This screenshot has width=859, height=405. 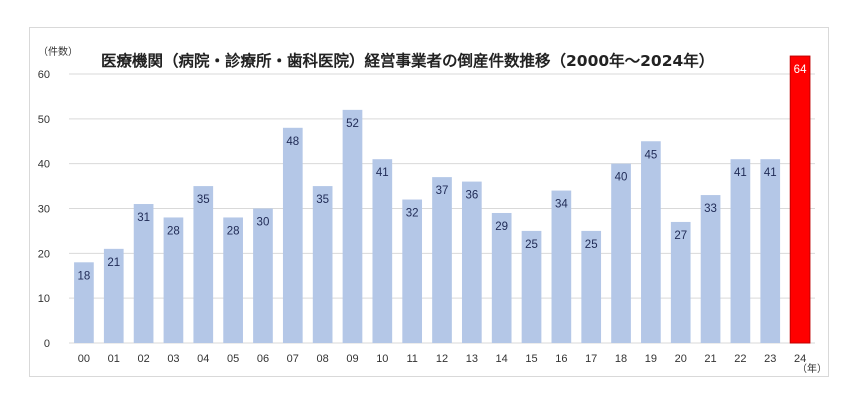 I want to click on x-tick-label-13: 13, so click(x=472, y=359).